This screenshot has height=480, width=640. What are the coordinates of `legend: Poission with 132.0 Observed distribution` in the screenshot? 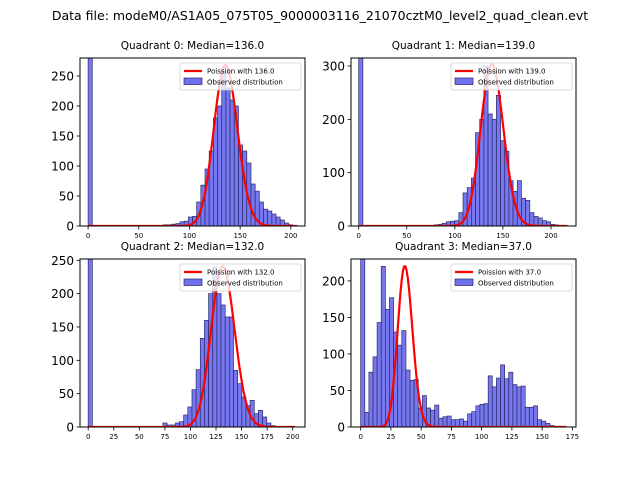 It's located at (240, 277).